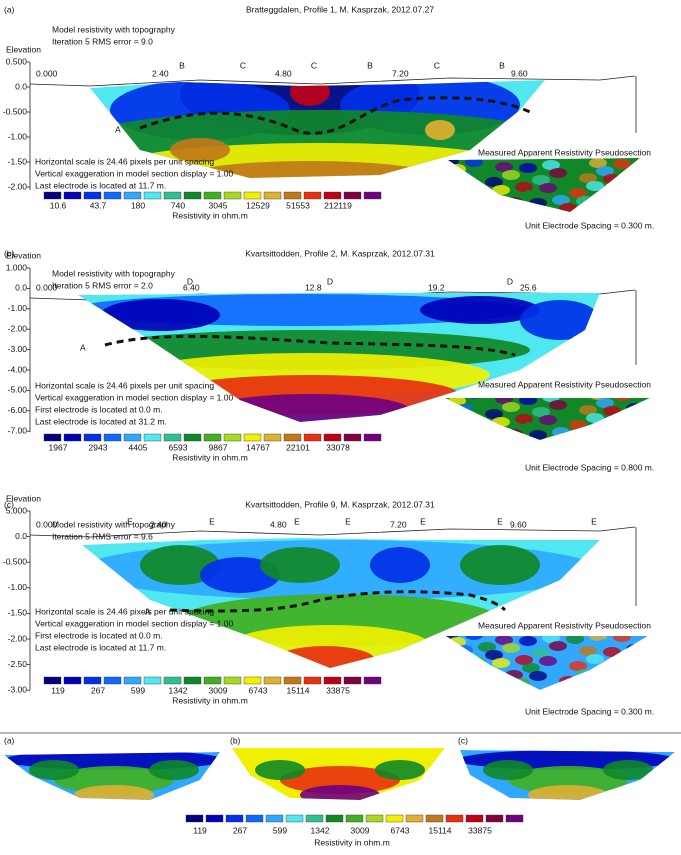 This screenshot has width=681, height=855. I want to click on scale-label: 33078, so click(338, 447).